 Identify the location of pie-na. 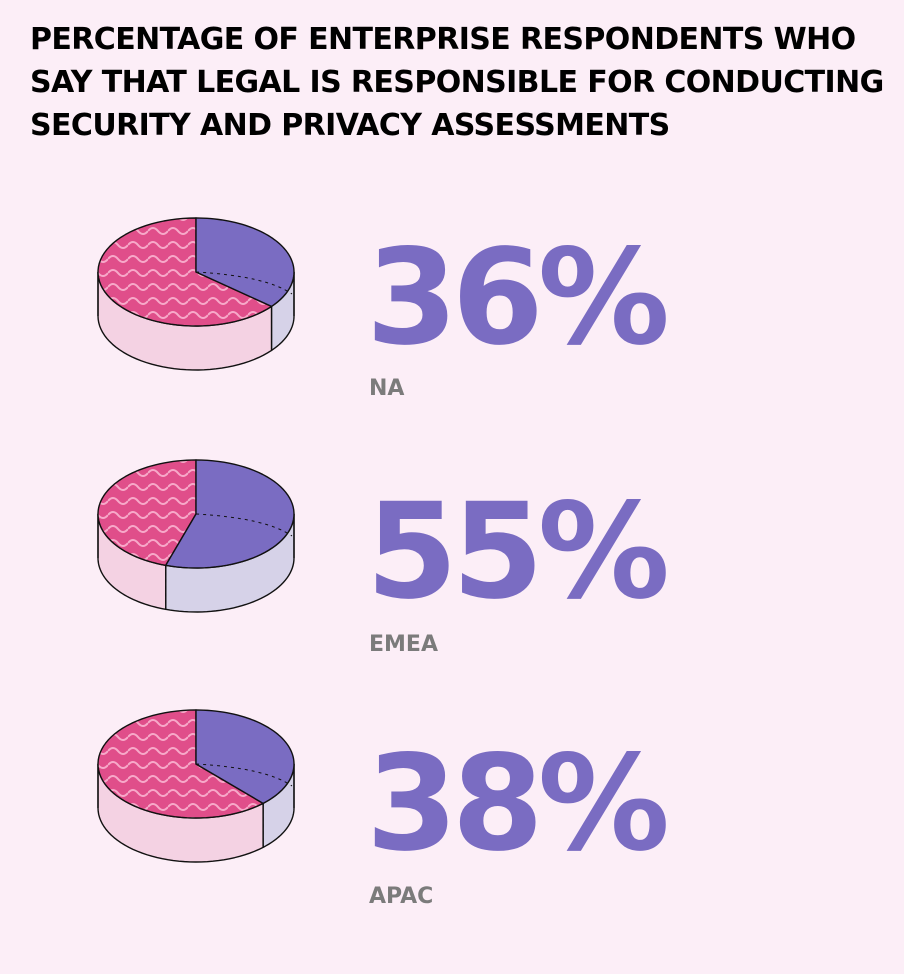
(196, 294).